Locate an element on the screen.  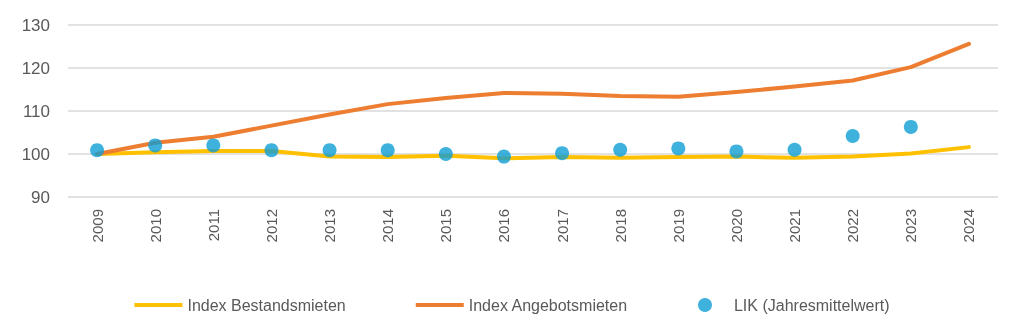
x-tick-label: 2019 is located at coordinates (678, 226).